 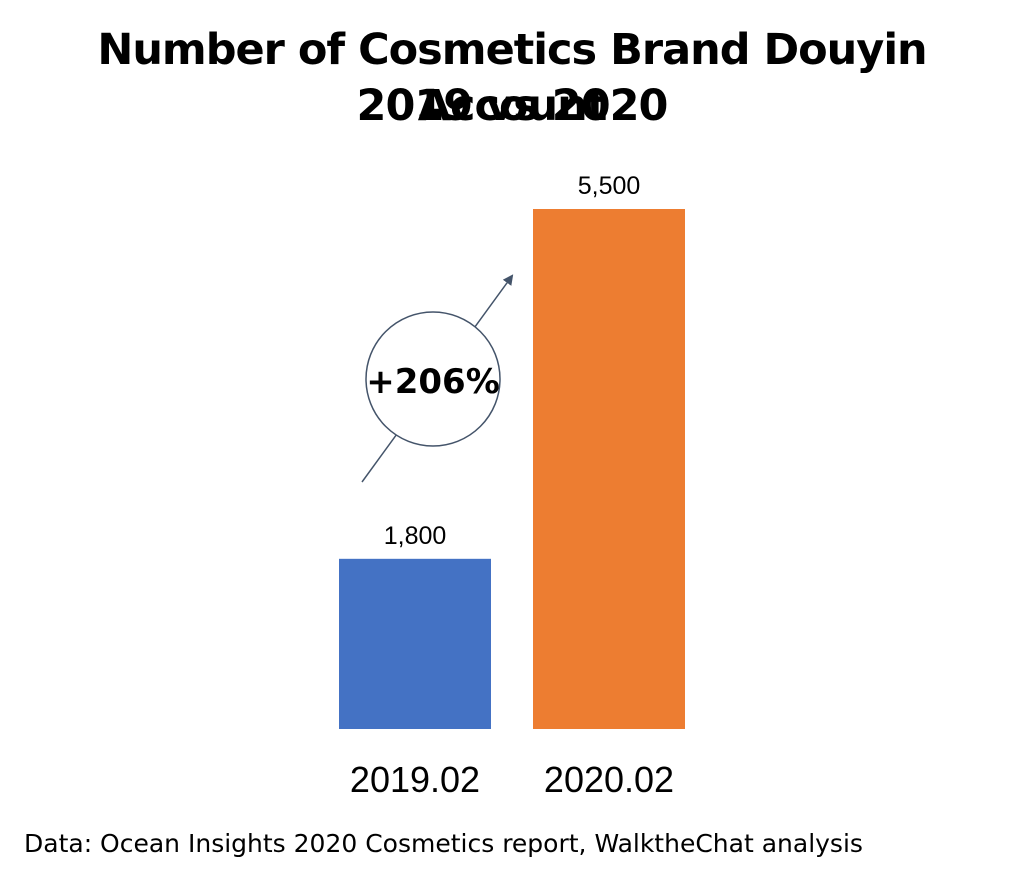 What do you see at coordinates (609, 779) in the screenshot?
I see `category-label-2020.02: 2020.02` at bounding box center [609, 779].